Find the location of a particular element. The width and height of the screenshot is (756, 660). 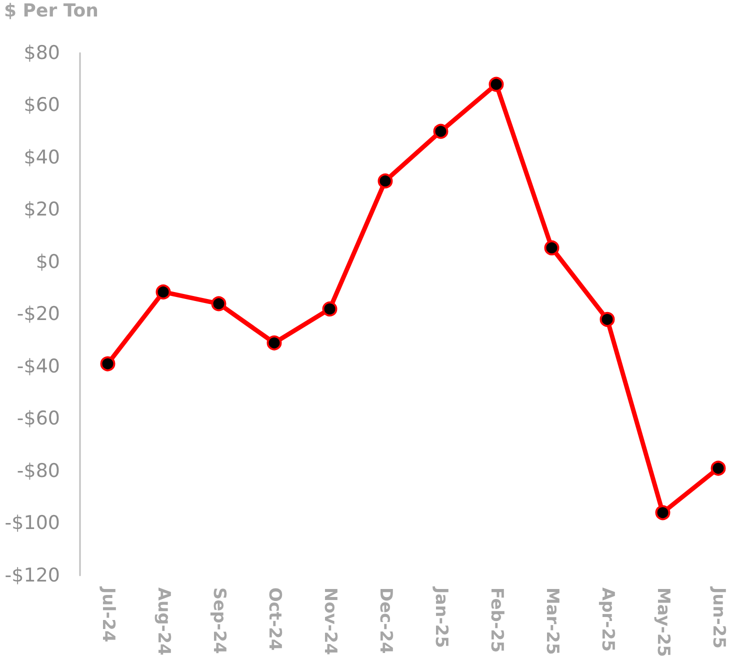

x-tick-label: Nov-24 is located at coordinates (330, 621).